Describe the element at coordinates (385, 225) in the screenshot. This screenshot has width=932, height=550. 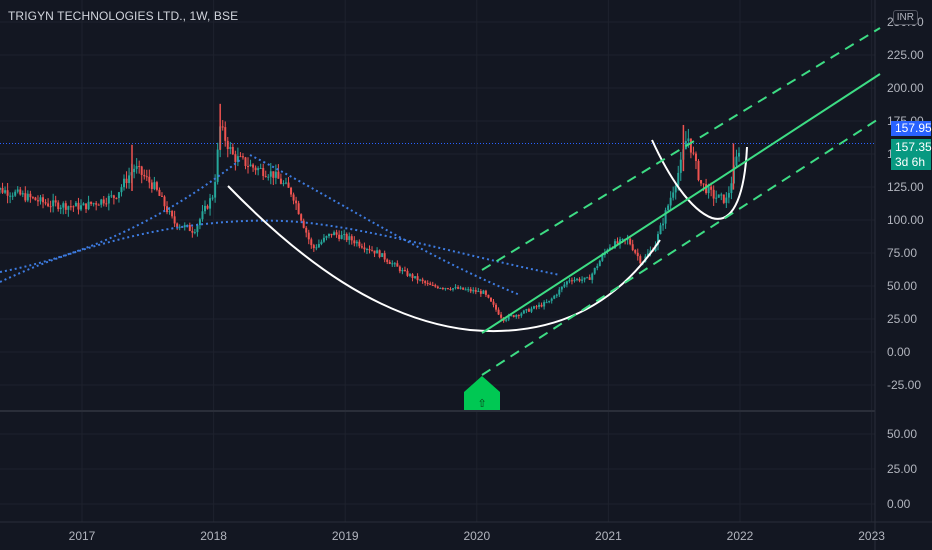
I see `dotted-trendline` at that location.